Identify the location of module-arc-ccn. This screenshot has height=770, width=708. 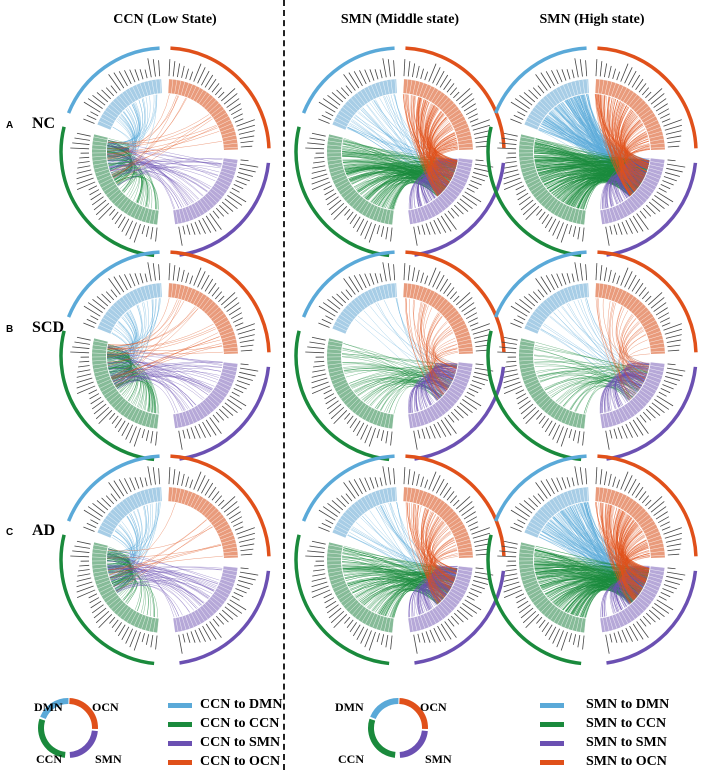
(342, 192).